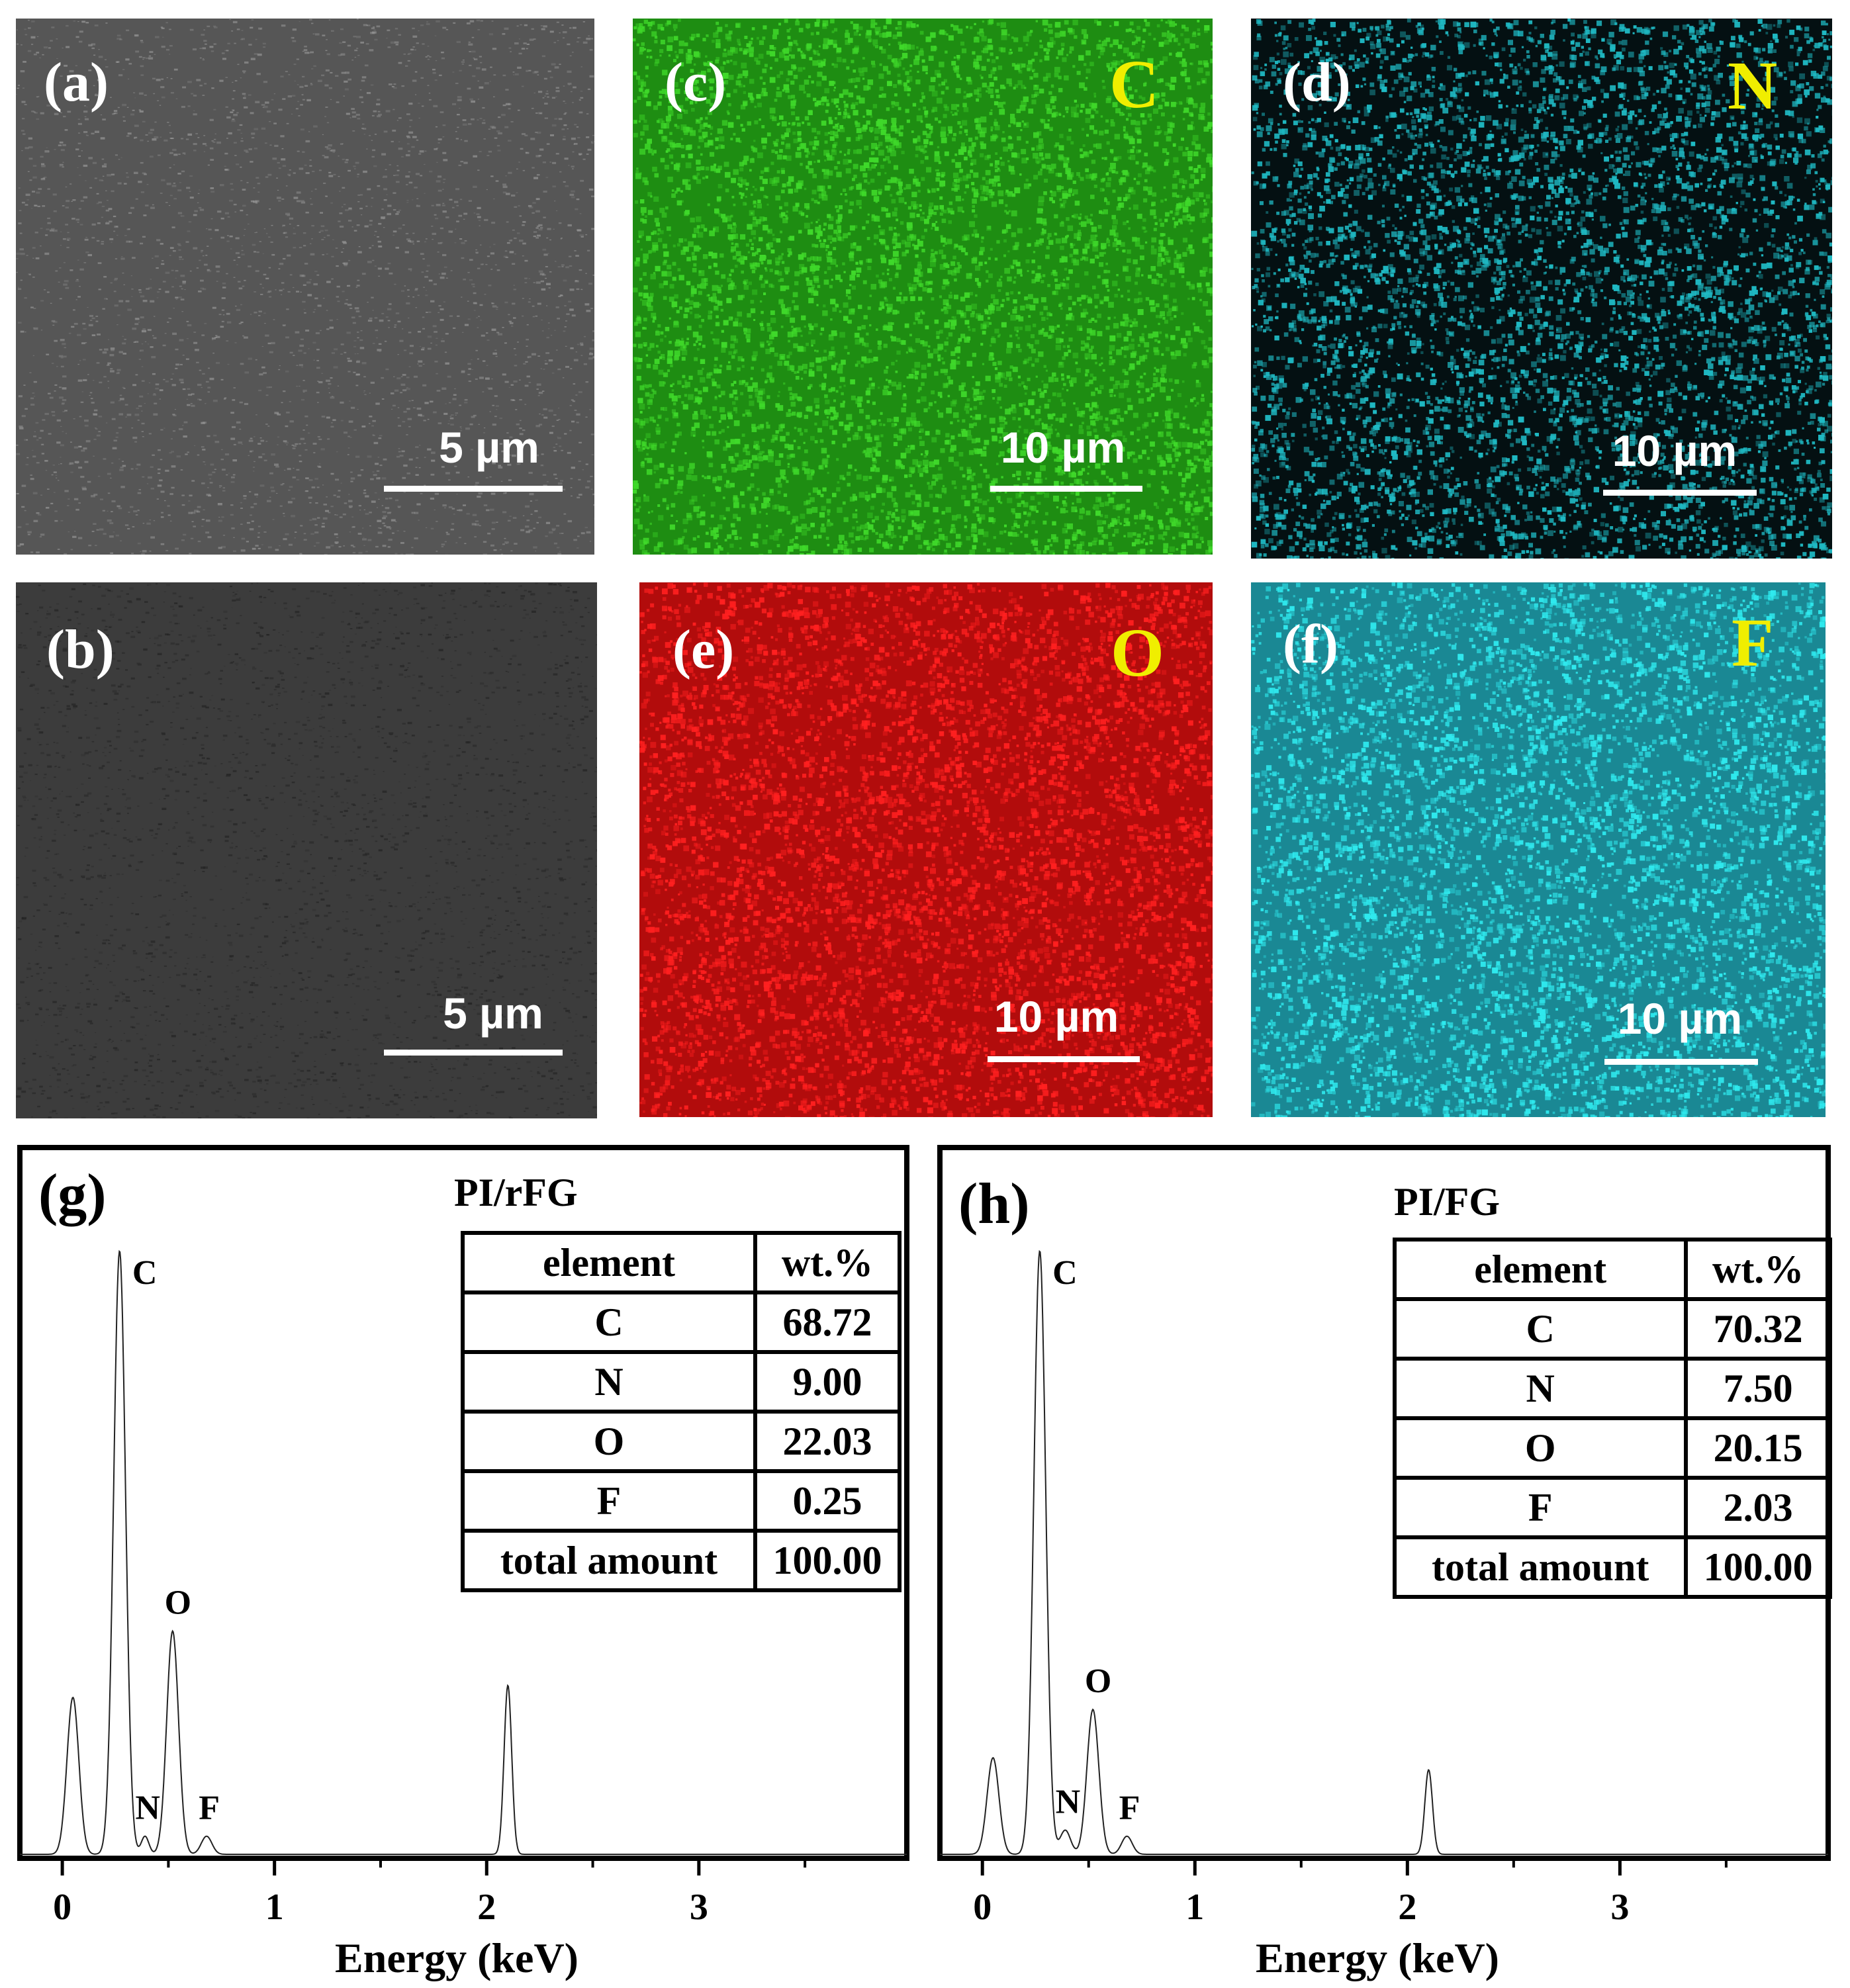  I want to click on table-row: C 68.72, so click(681, 1322).